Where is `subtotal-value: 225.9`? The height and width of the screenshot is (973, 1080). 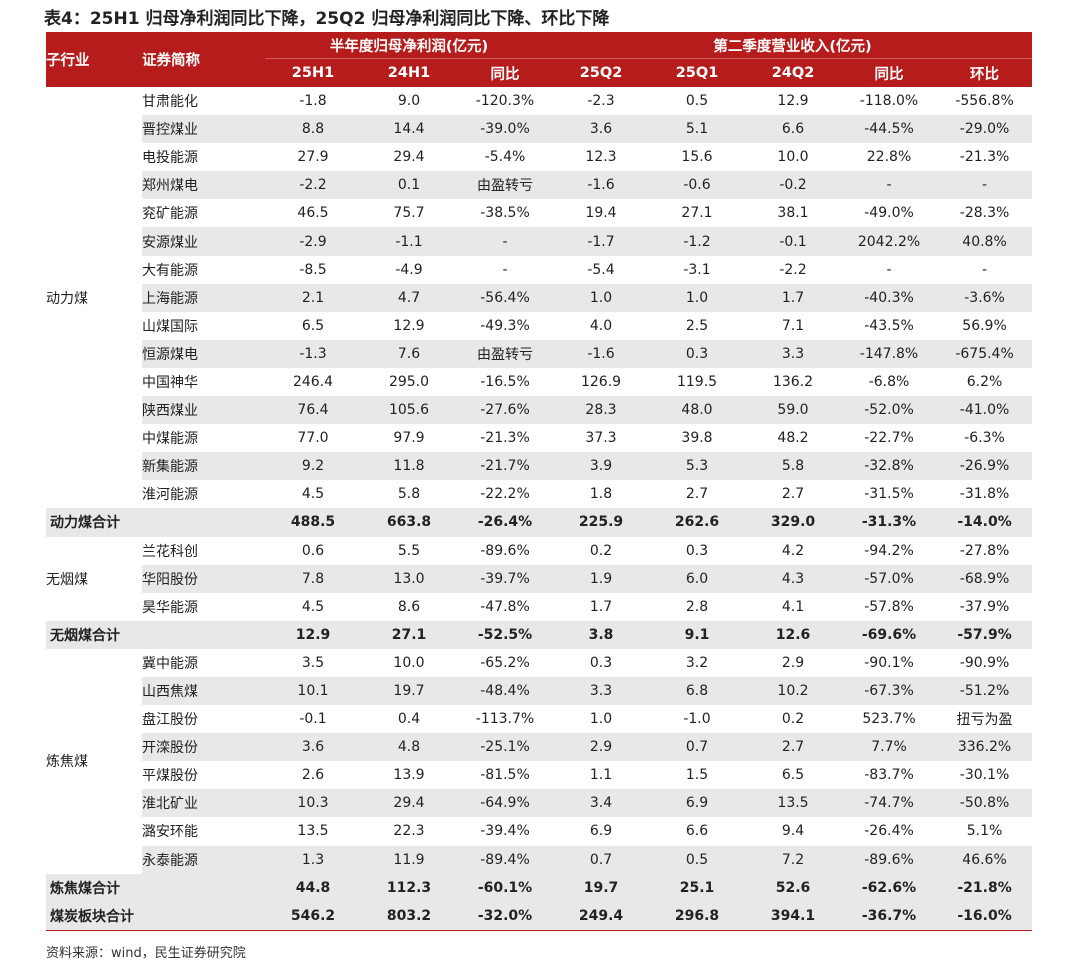 subtotal-value: 225.9 is located at coordinates (601, 522).